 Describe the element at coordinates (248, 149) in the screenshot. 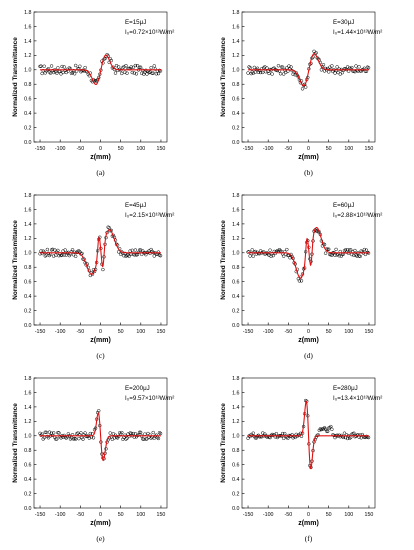

I see `x-tick-label: -150` at that location.